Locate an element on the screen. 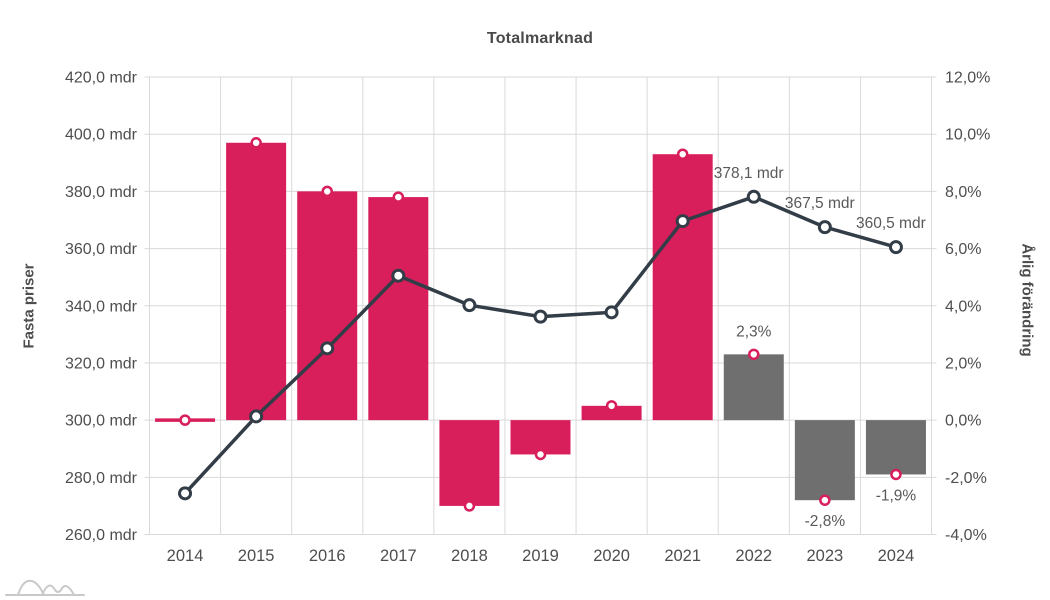 Image resolution: width=1050 pixels, height=600 pixels. right-axis-tick: -4,0% is located at coordinates (966, 535).